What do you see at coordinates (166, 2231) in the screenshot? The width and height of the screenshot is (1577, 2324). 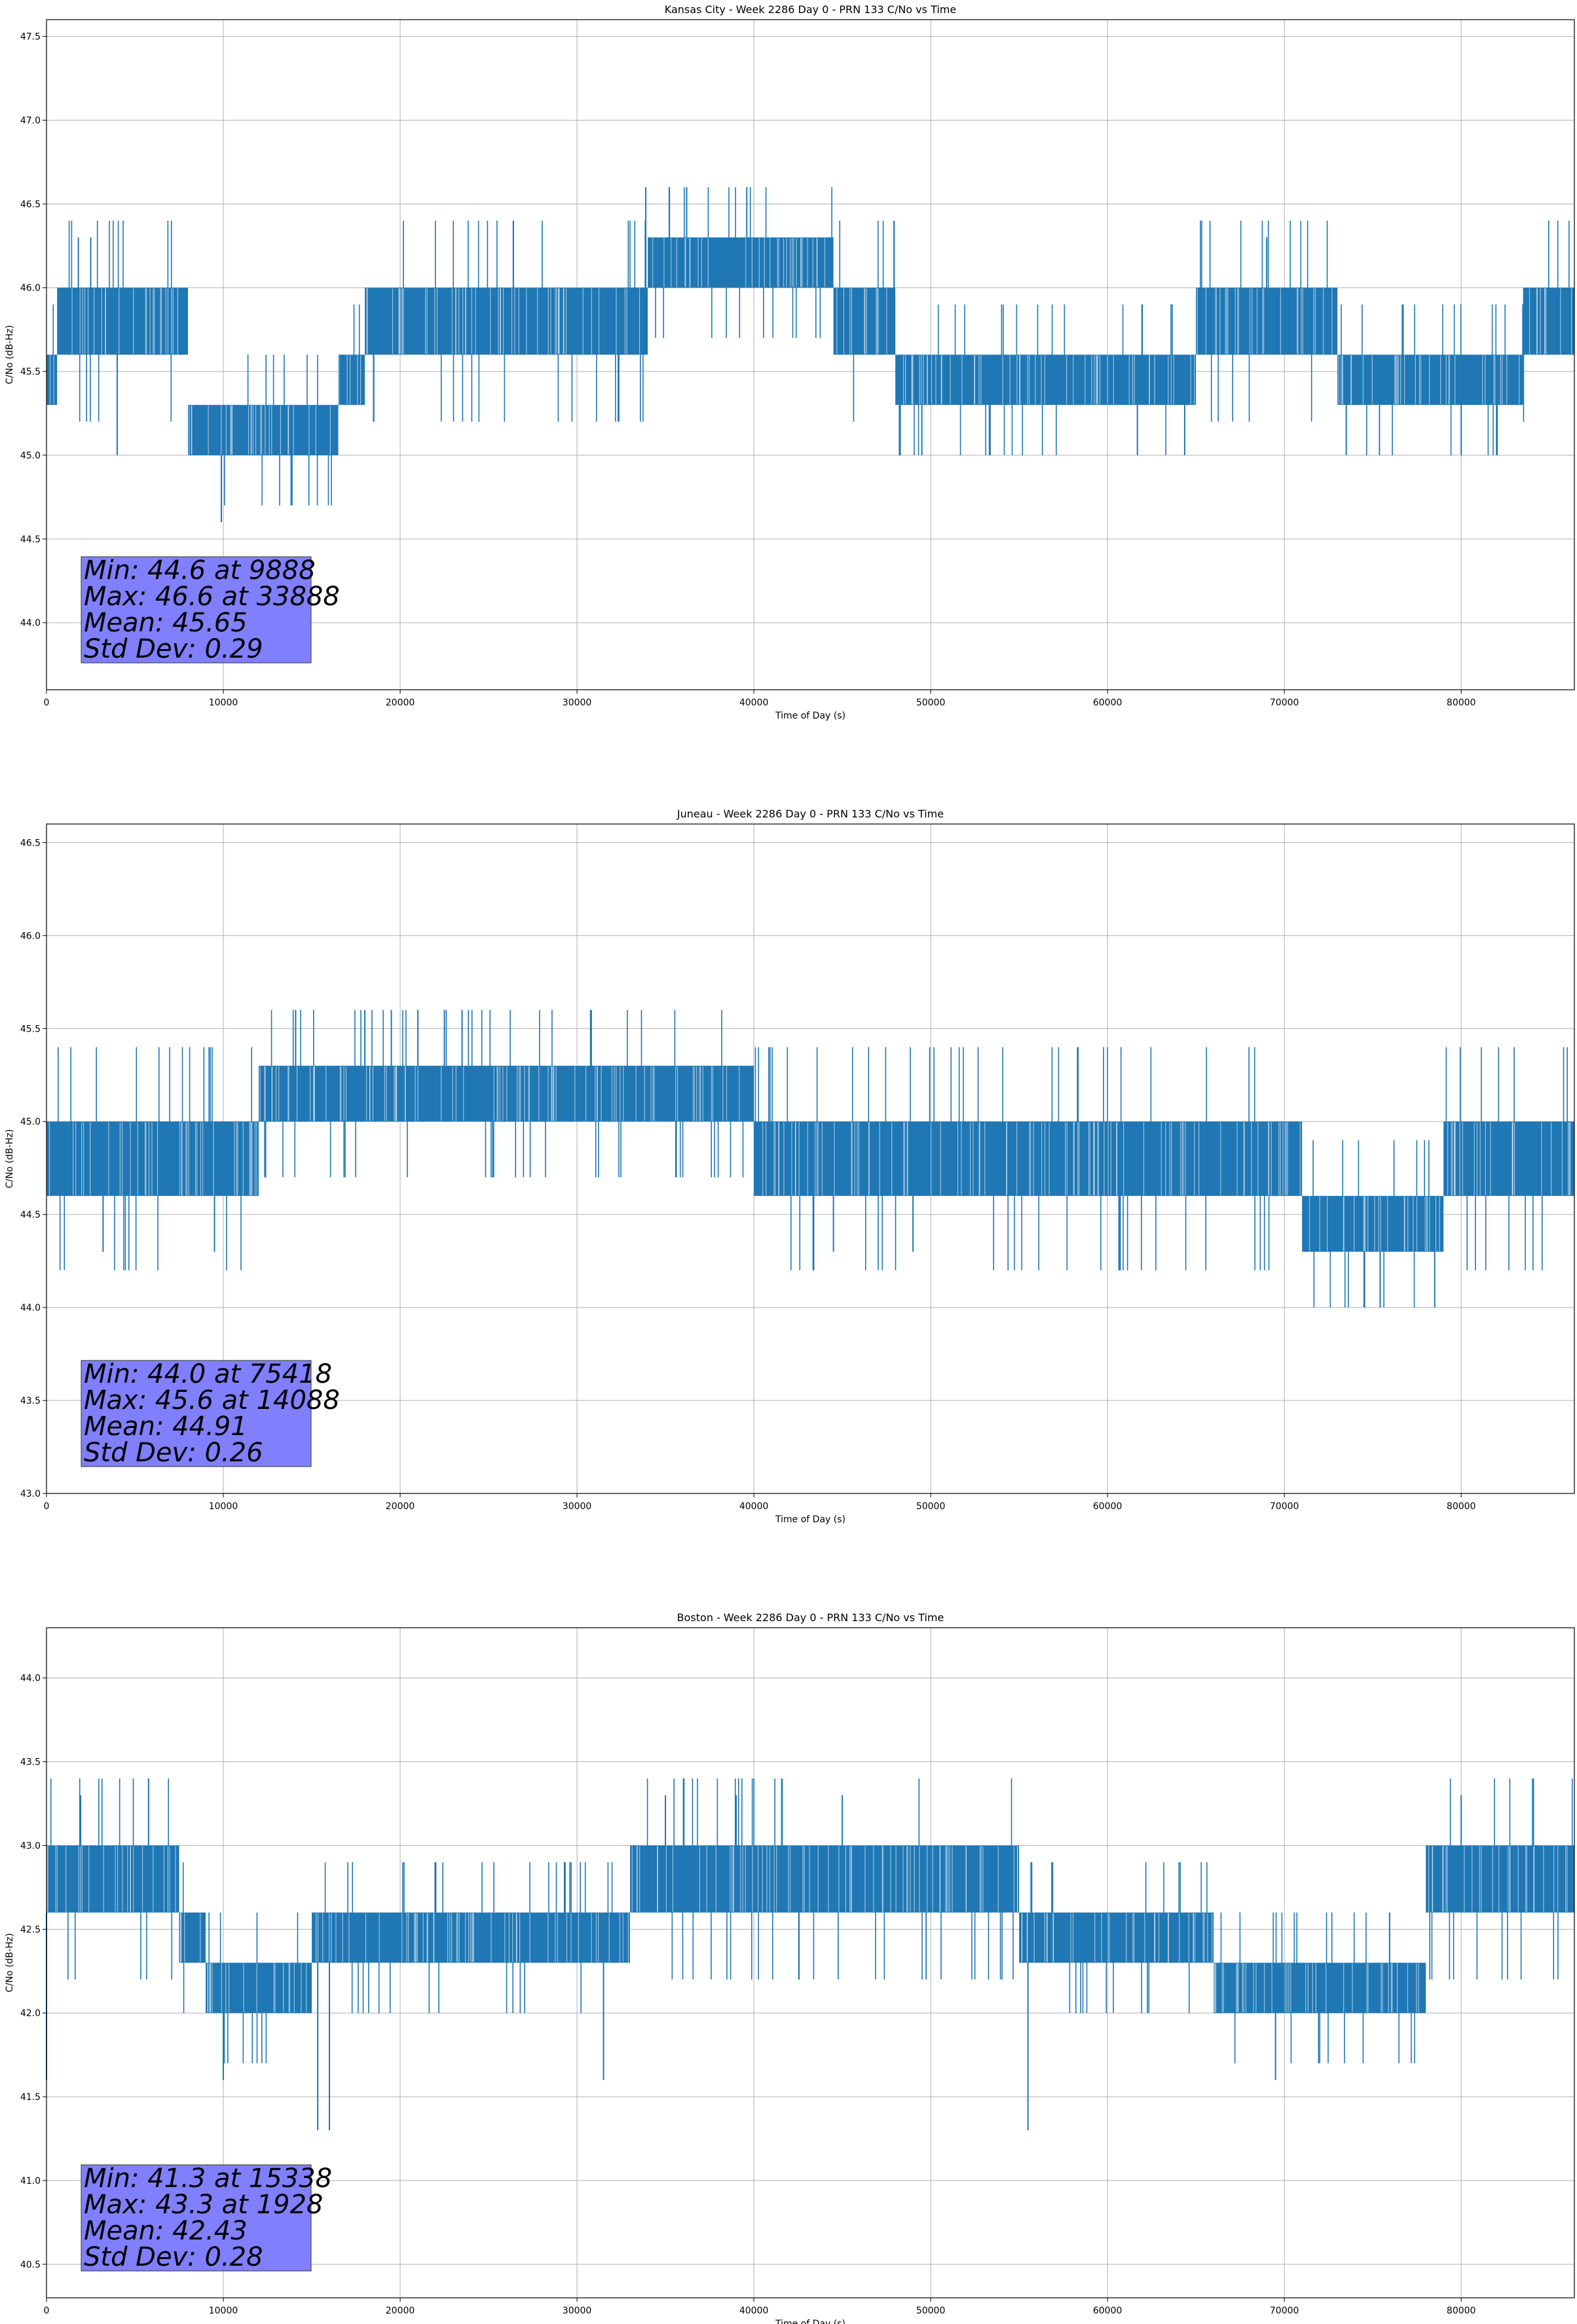 I see `stats-line: Mean: 42.43` at bounding box center [166, 2231].